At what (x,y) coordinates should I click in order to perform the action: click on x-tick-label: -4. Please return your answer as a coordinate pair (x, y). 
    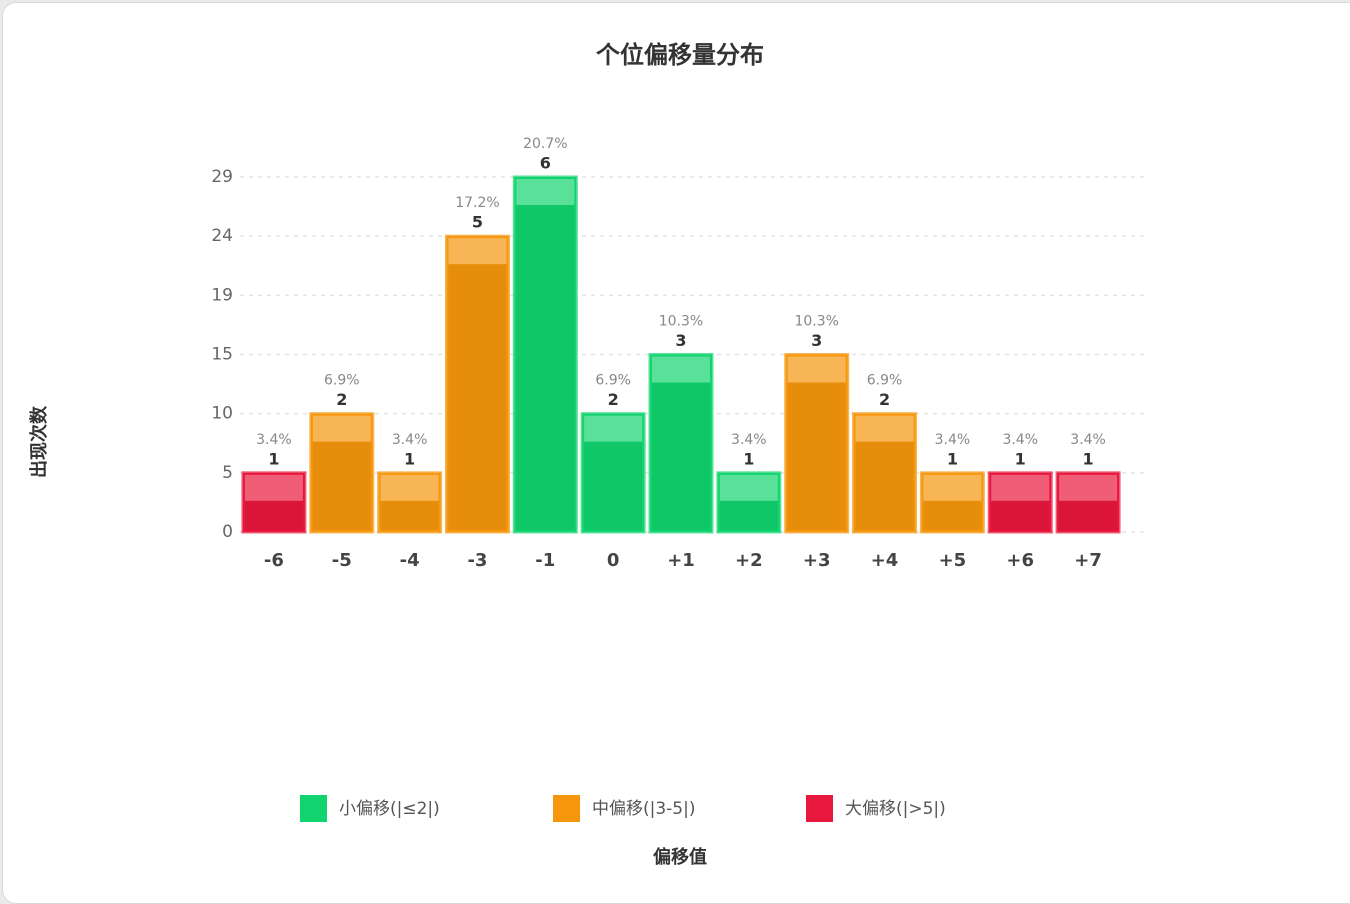
    Looking at the image, I should click on (410, 560).